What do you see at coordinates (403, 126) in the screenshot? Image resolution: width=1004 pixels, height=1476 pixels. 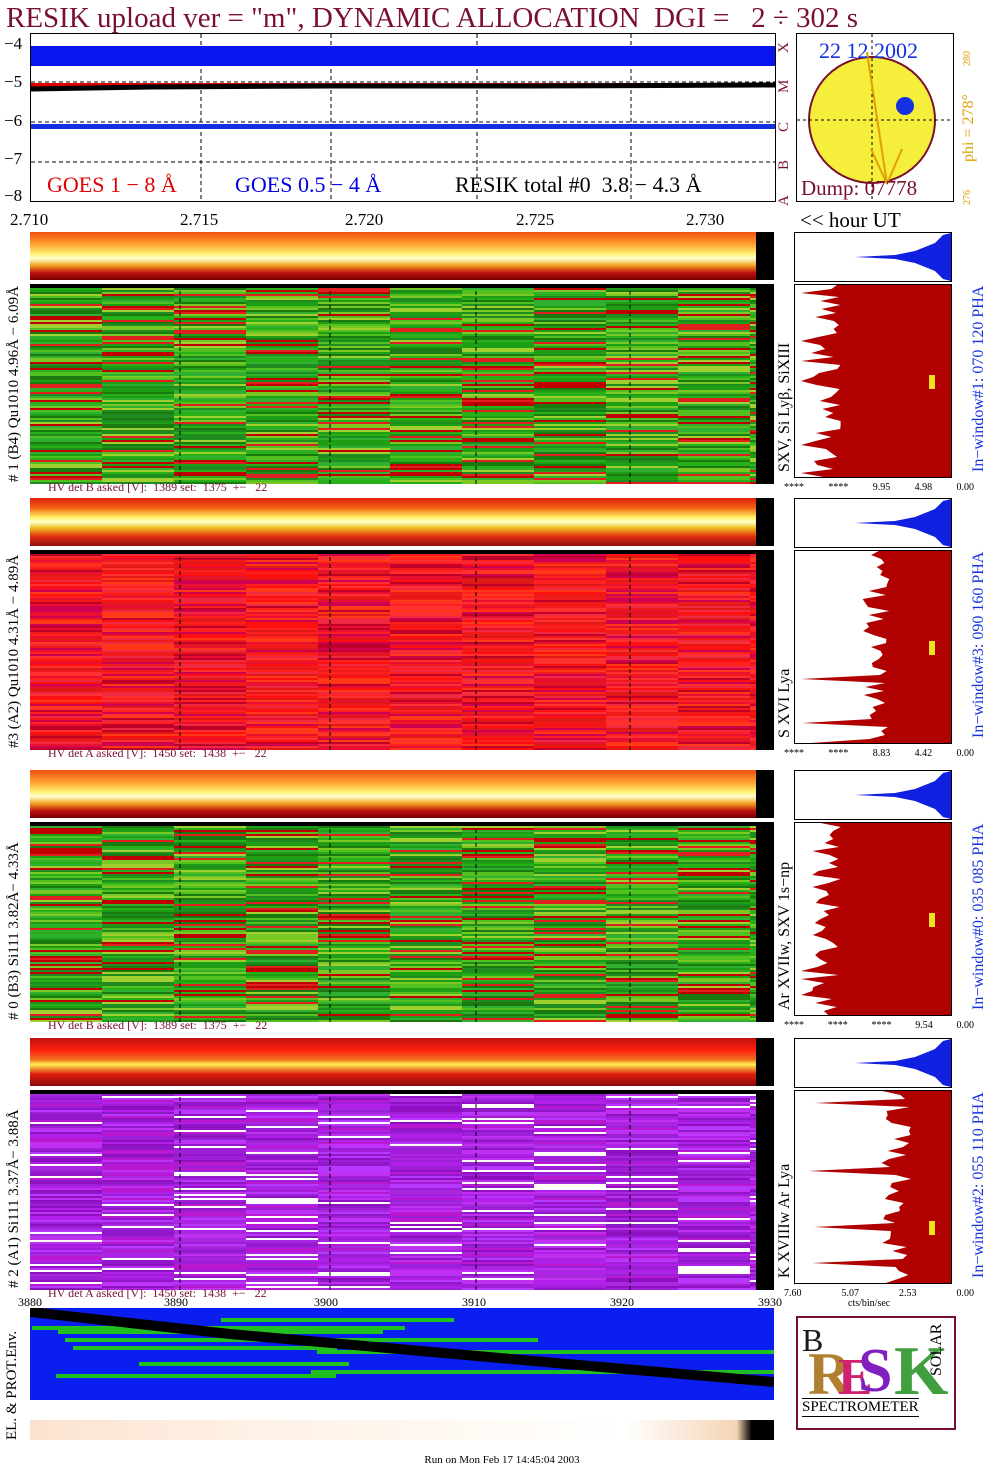 I see `goes-short-line` at bounding box center [403, 126].